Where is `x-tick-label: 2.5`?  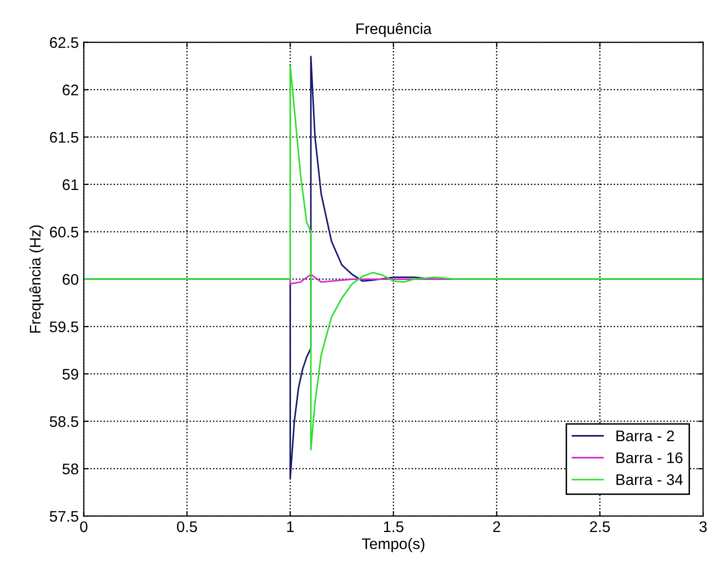
x-tick-label: 2.5 is located at coordinates (600, 526).